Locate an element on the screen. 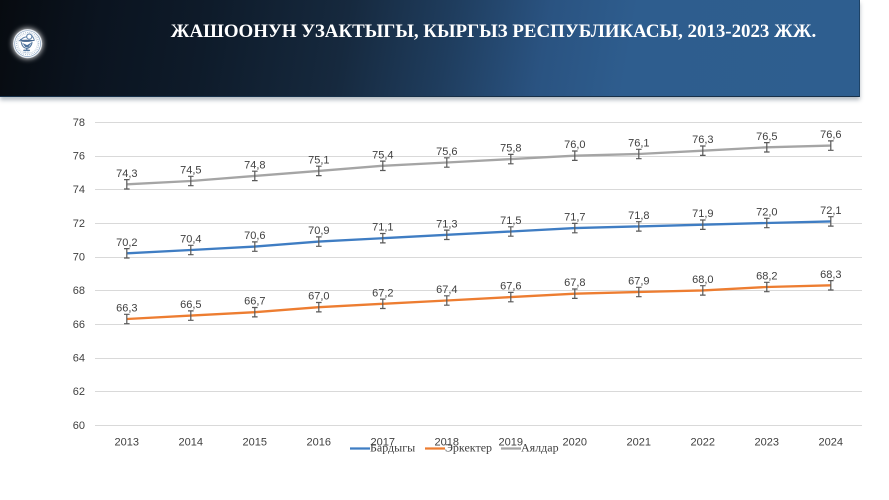 The width and height of the screenshot is (889, 500). svg-text: 72,0 is located at coordinates (766, 213).